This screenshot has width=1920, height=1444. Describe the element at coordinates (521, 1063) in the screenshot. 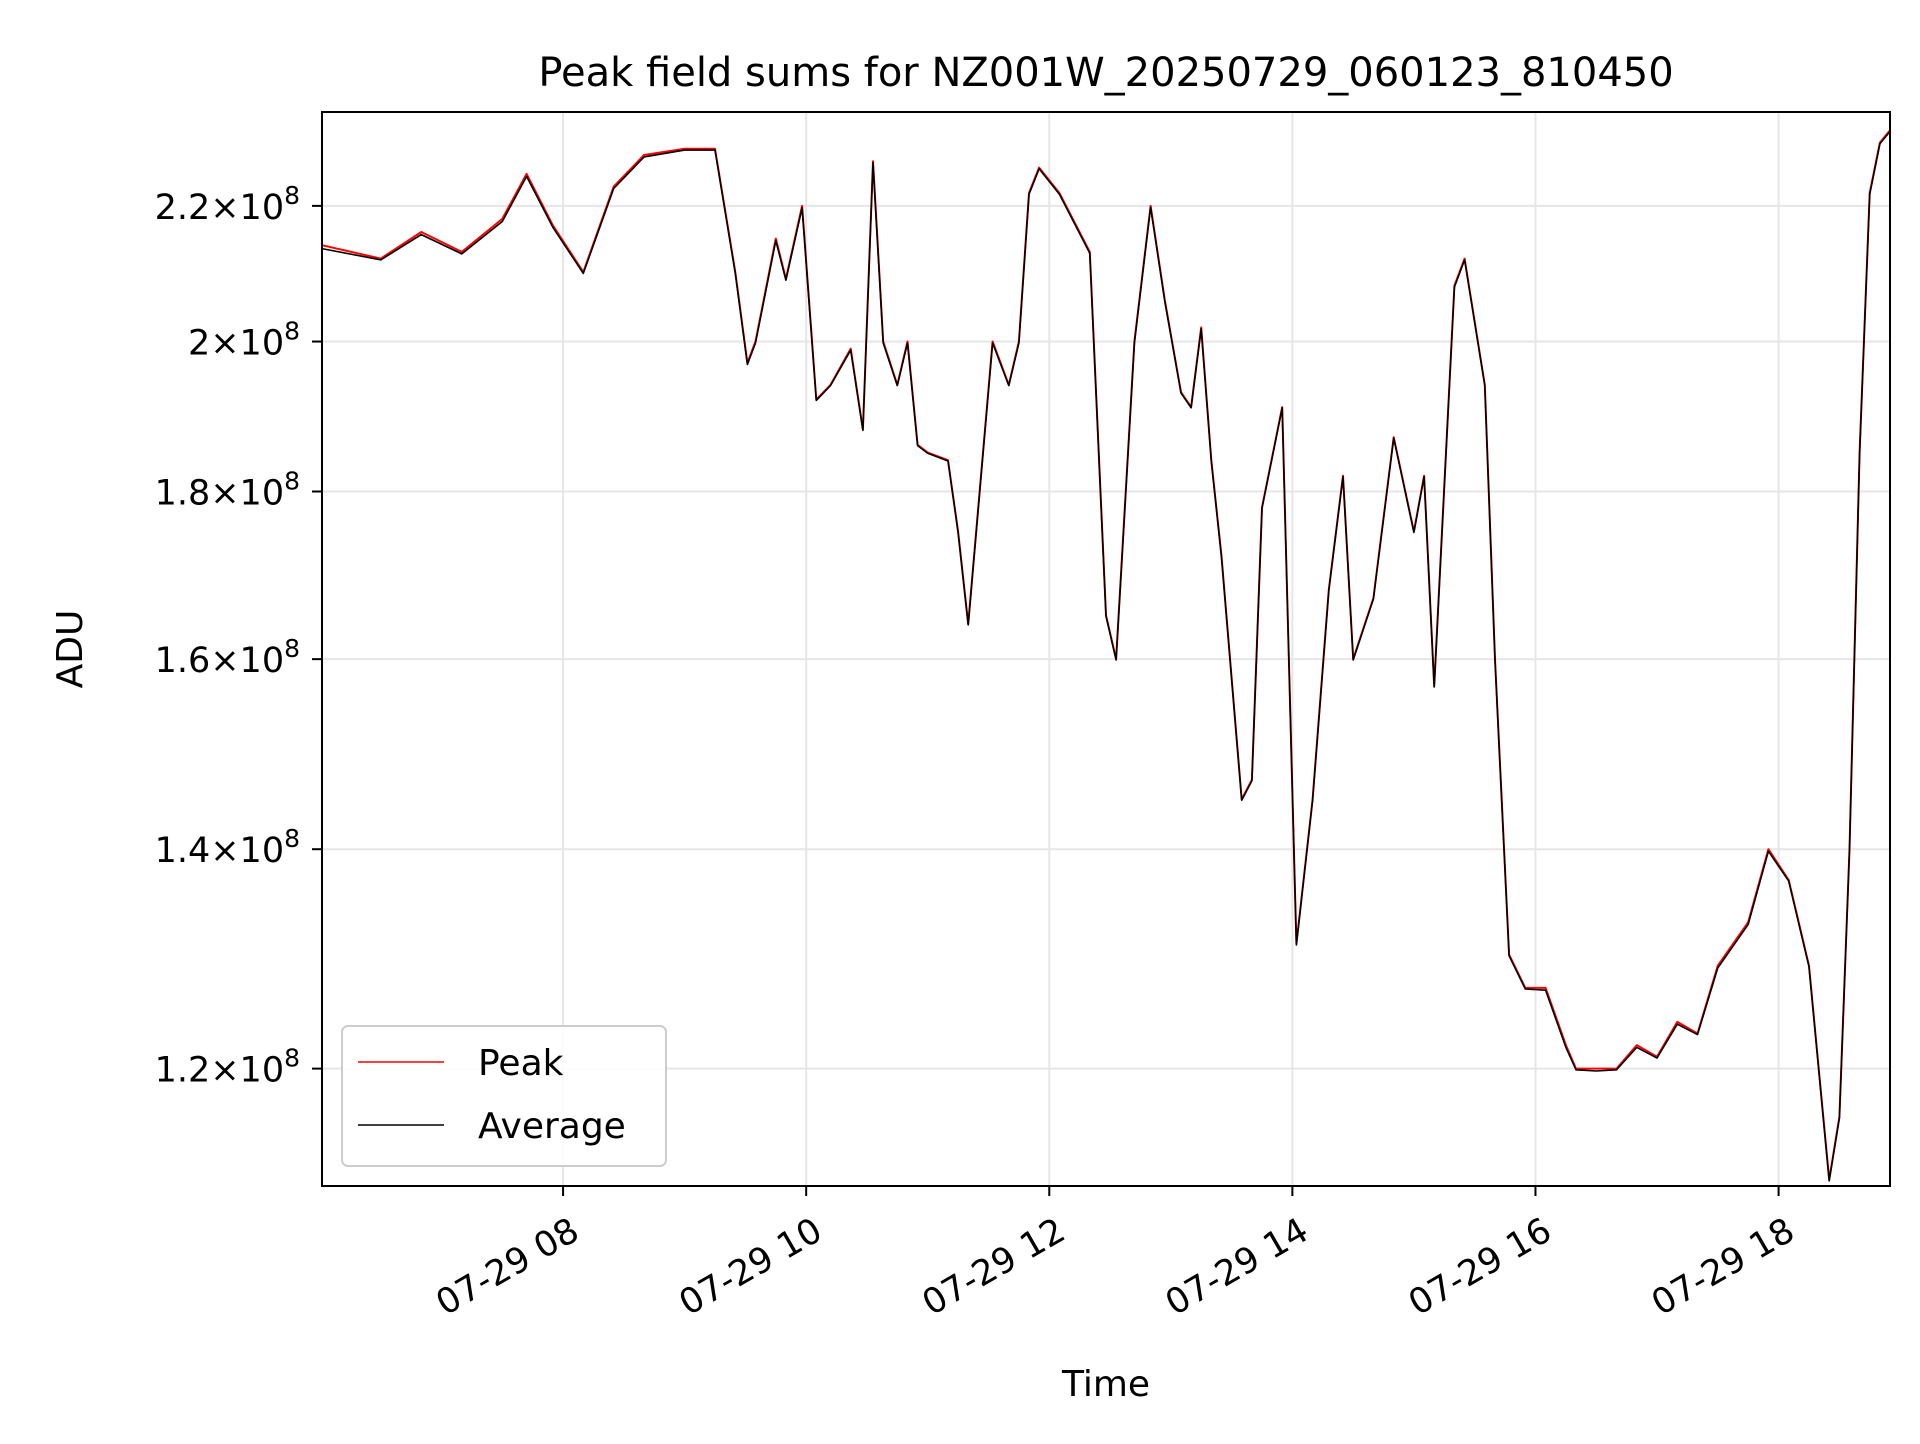

I see `legend-label-peak: Peak` at that location.